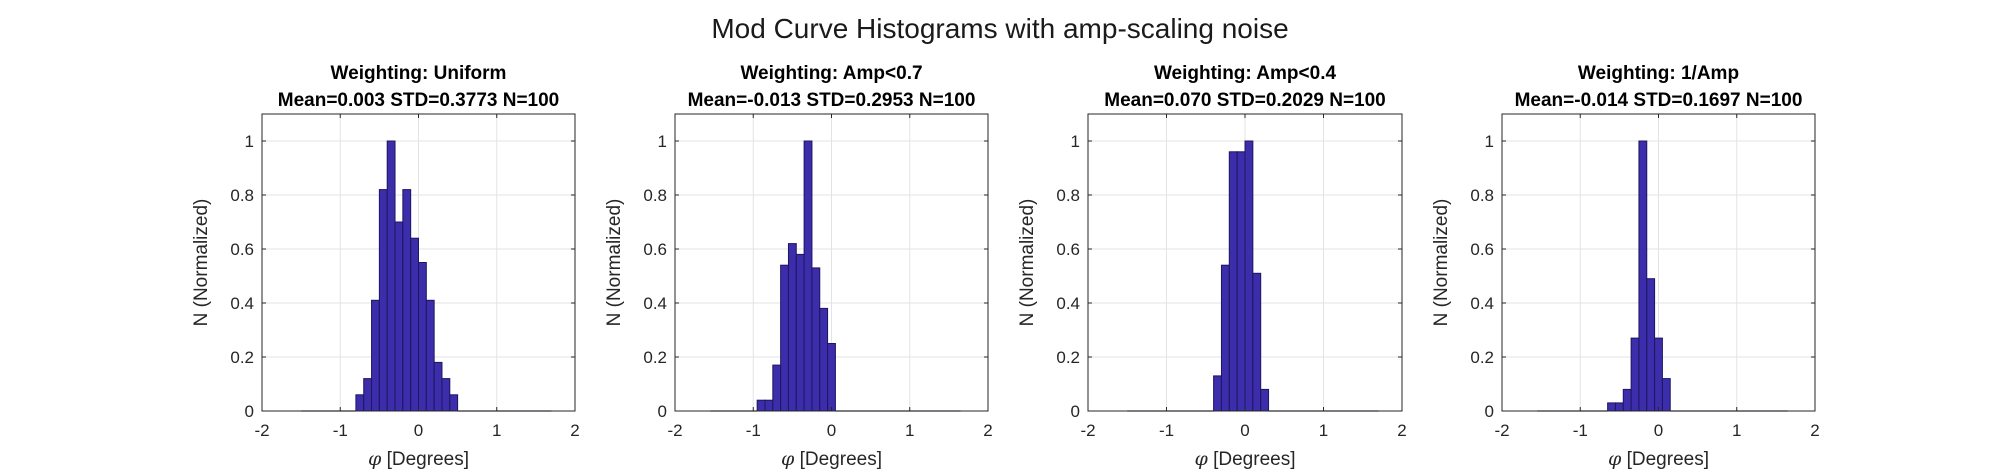 The width and height of the screenshot is (2000, 469). Describe the element at coordinates (1245, 100) in the screenshot. I see `panel-subtitle: Mean=0.070 STD=0.2029 N=100` at that location.